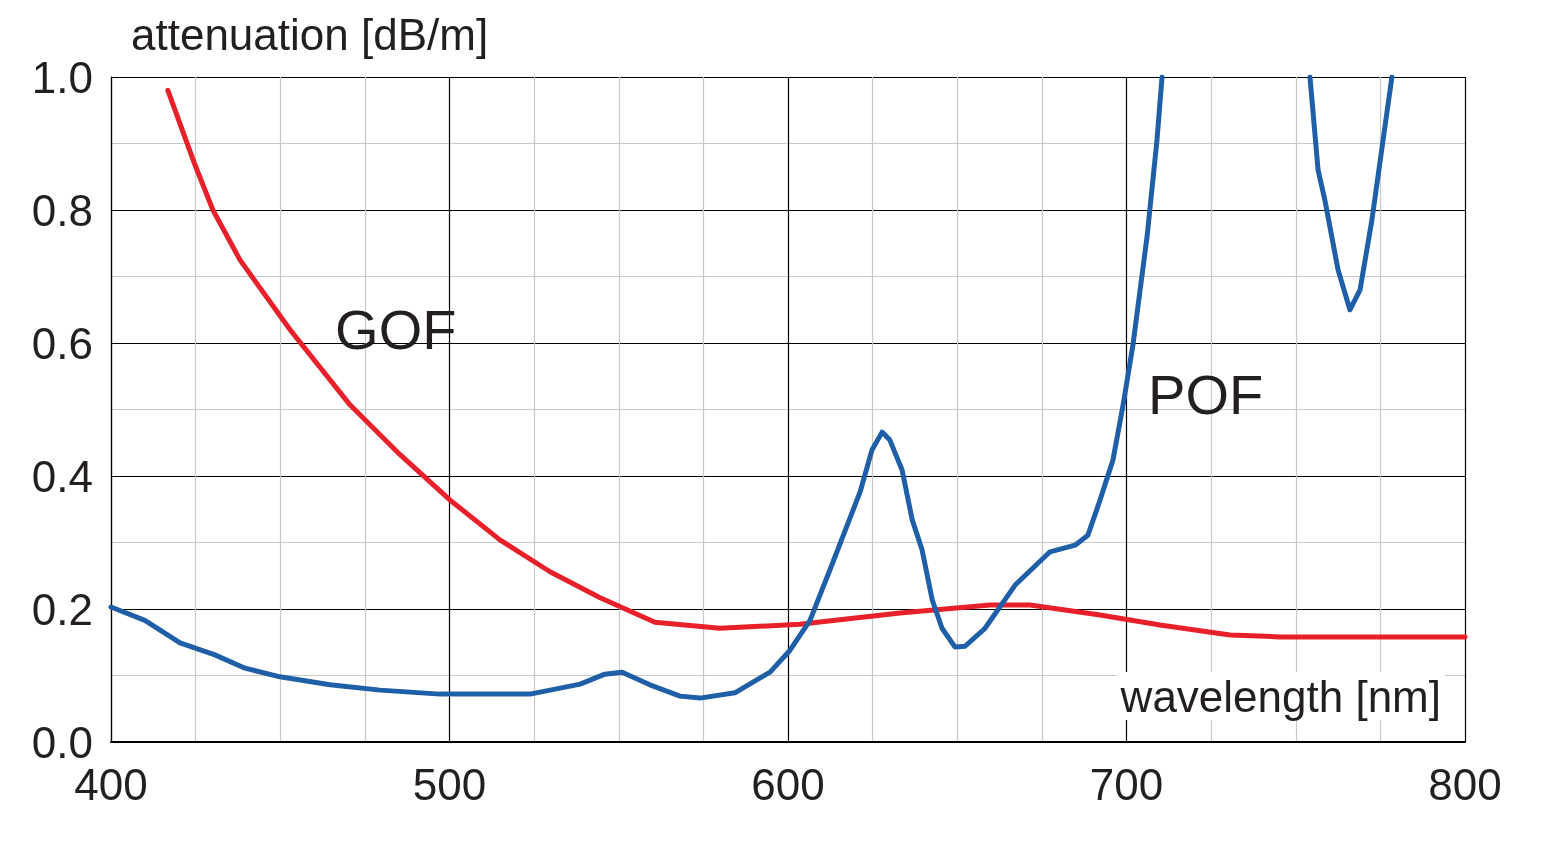 The image size is (1544, 850). I want to click on y-tick-label: 0.8, so click(62, 210).